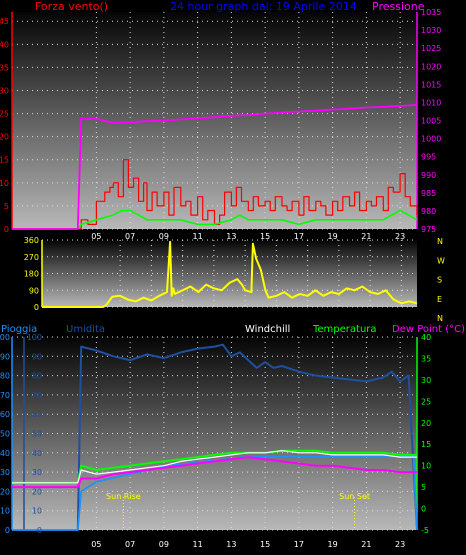 The image size is (466, 555). I want to click on direction-tick-label: 0, so click(36, 307).